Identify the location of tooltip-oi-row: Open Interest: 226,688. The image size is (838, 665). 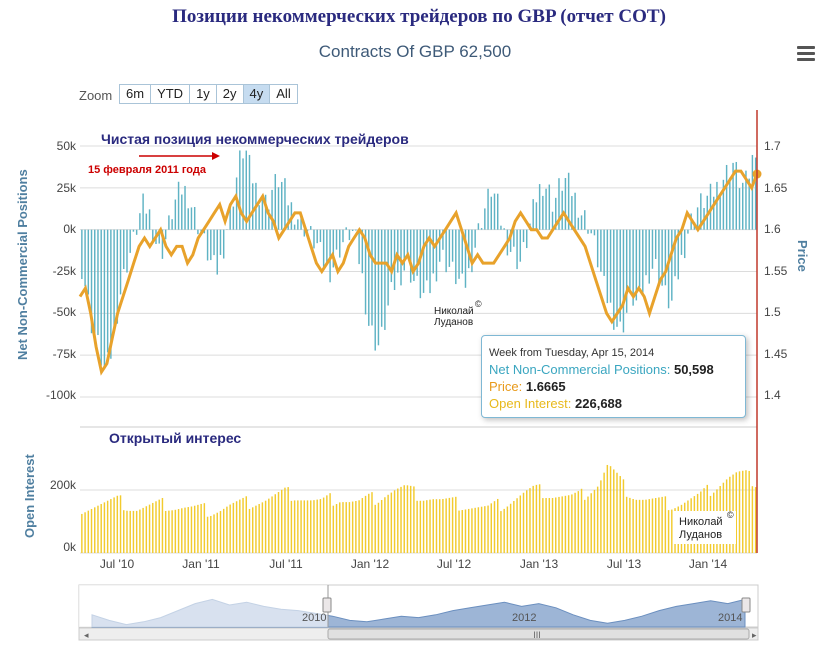
(556, 403).